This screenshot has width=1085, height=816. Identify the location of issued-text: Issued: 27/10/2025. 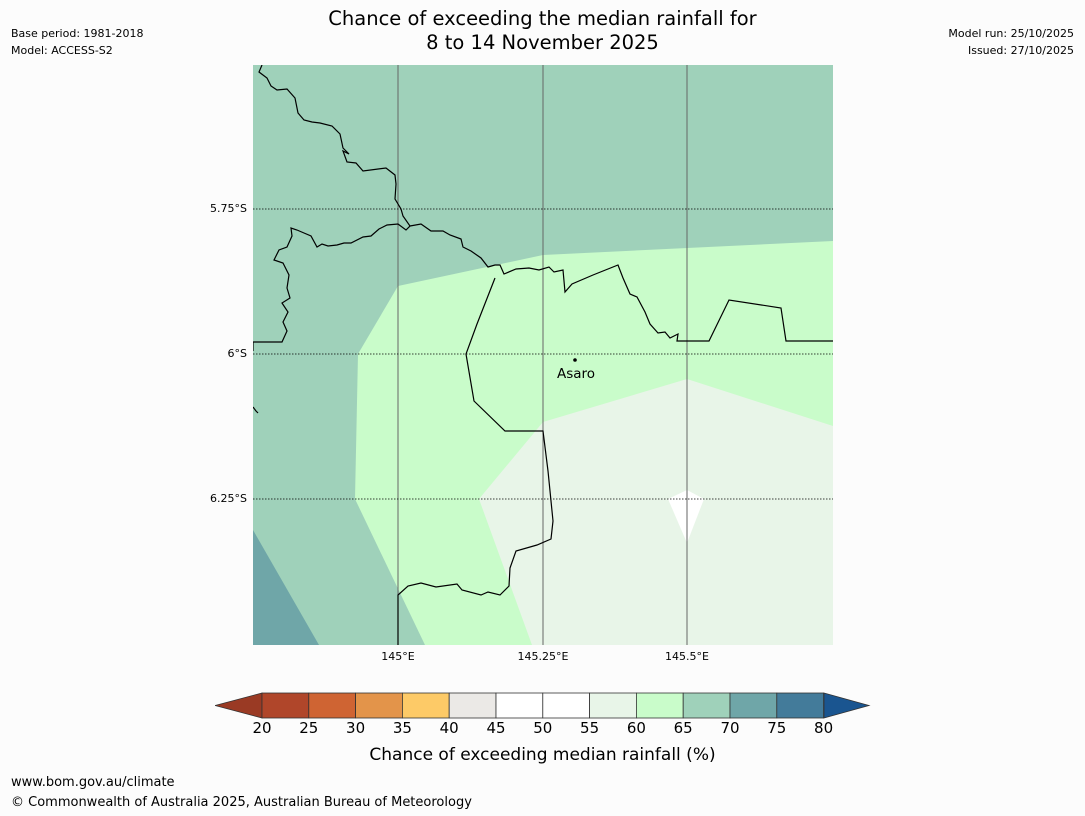
(1020, 50).